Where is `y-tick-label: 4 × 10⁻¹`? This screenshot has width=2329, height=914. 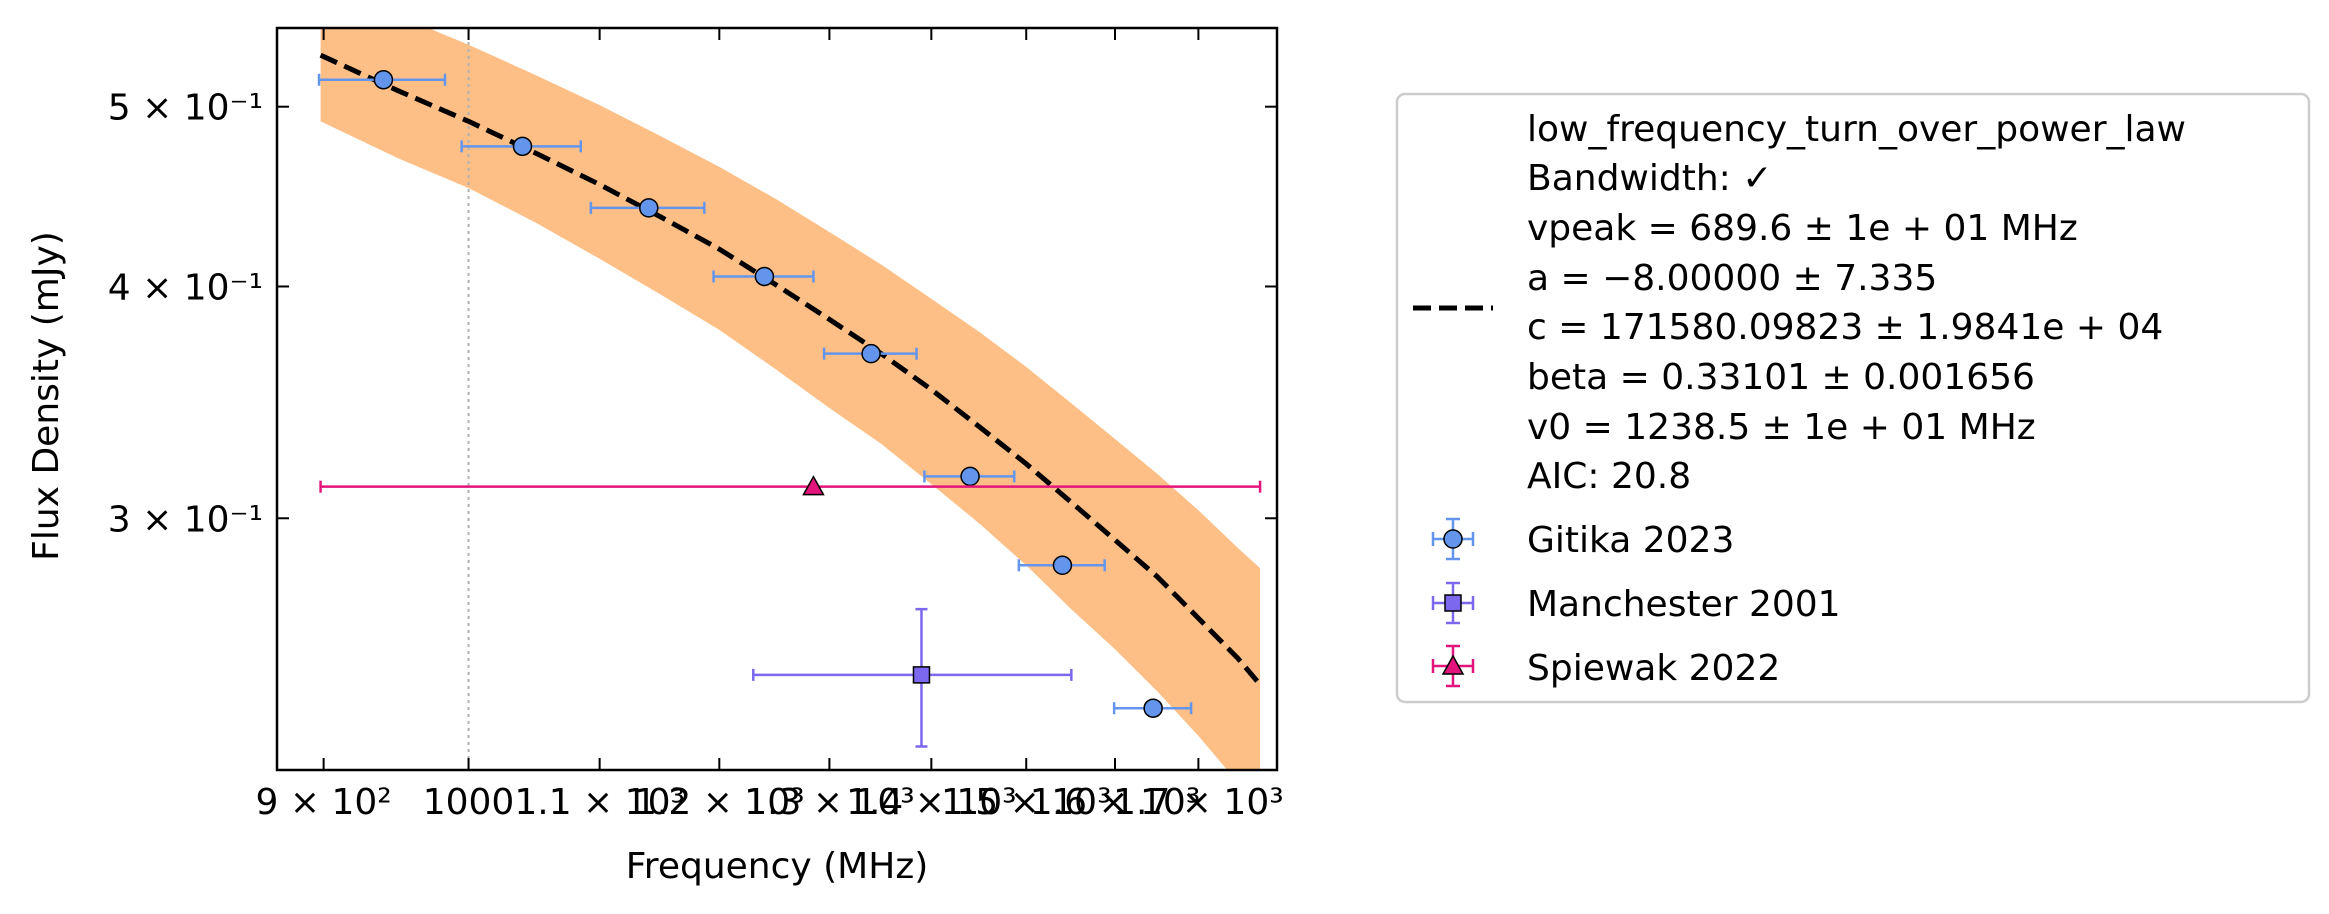 y-tick-label: 4 × 10⁻¹ is located at coordinates (185, 287).